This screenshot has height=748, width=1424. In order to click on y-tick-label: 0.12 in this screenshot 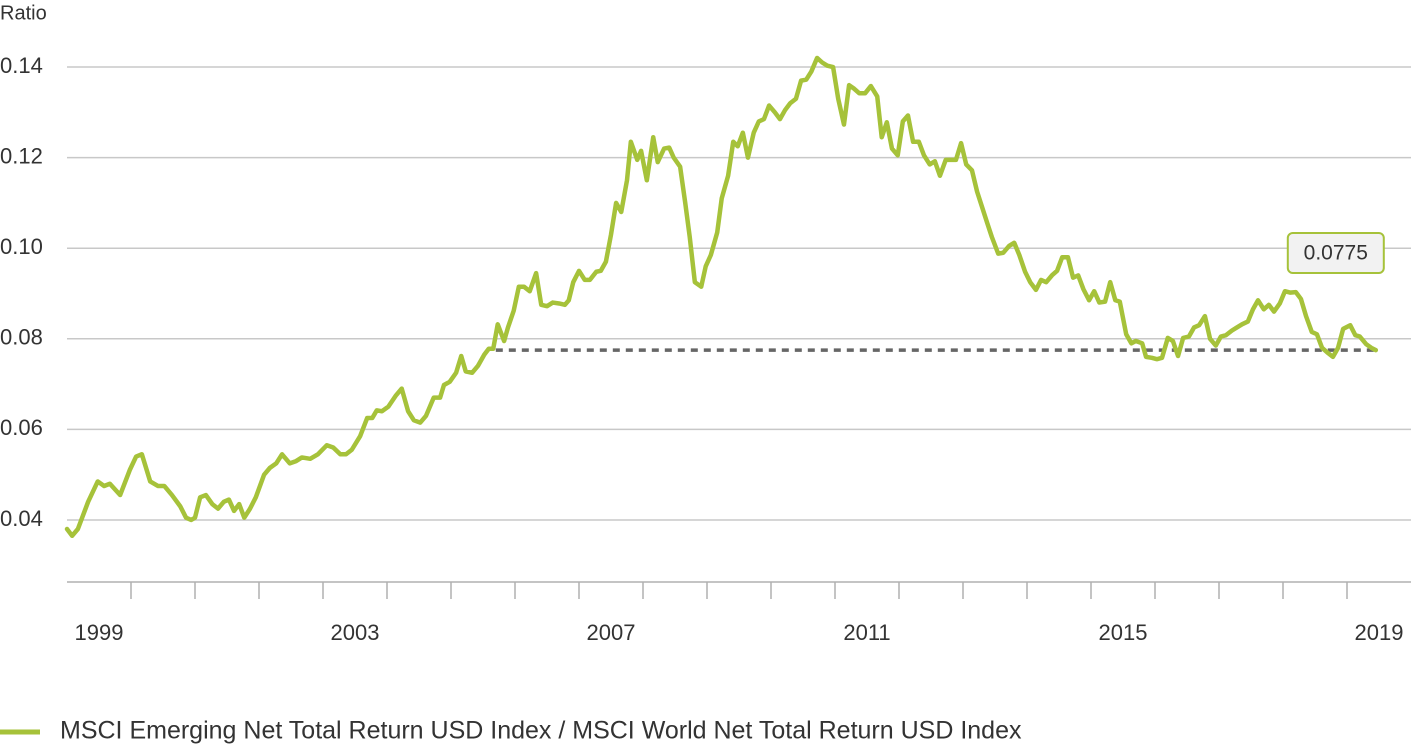, I will do `click(21, 155)`.